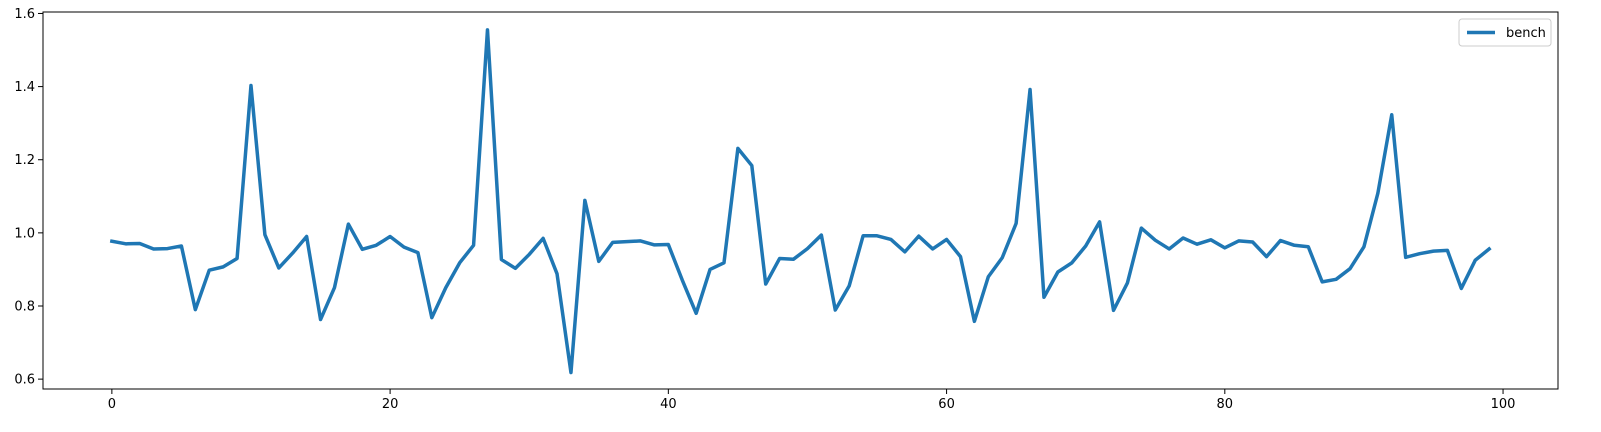 This screenshot has width=1601, height=432. What do you see at coordinates (112, 404) in the screenshot?
I see `x-tick-label: 0` at bounding box center [112, 404].